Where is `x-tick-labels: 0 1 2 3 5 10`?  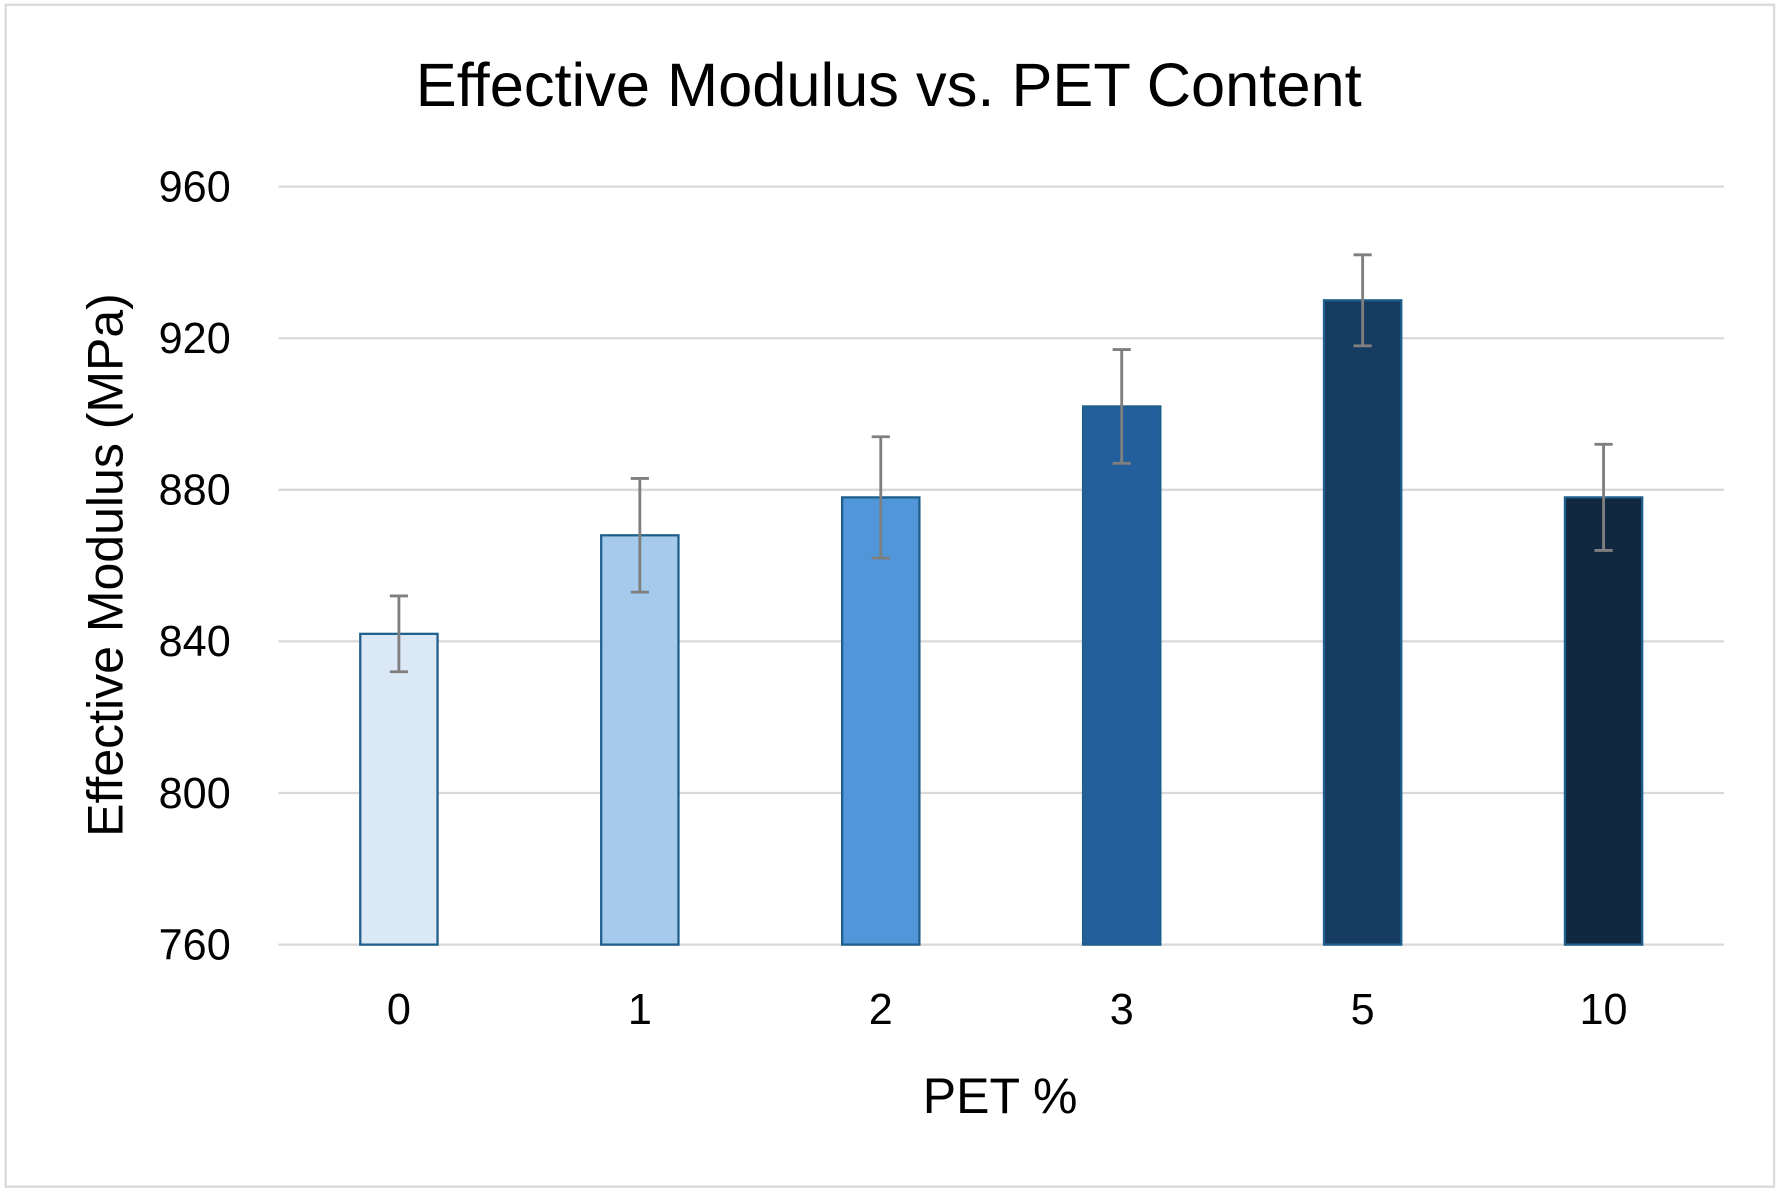
x-tick-labels: 0 1 2 3 5 10 is located at coordinates (1007, 1010).